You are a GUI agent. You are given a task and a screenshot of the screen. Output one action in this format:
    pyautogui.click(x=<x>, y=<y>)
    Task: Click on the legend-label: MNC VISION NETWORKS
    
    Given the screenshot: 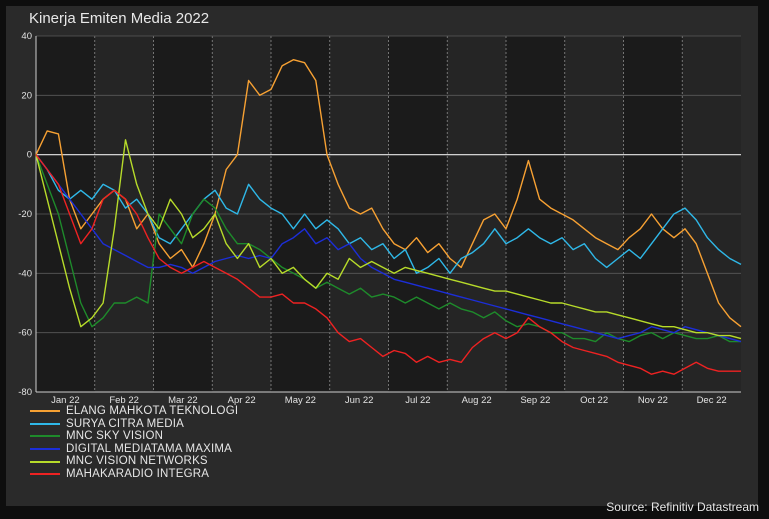 What is the action you would take?
    pyautogui.click(x=137, y=461)
    